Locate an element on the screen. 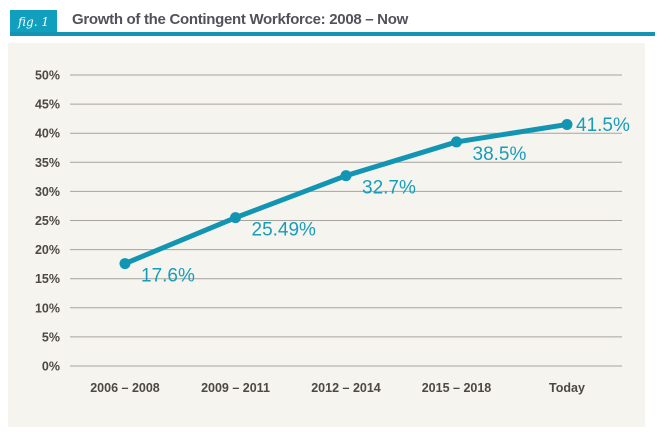 This screenshot has height=440, width=666. title-underline-rule is located at coordinates (332, 34).